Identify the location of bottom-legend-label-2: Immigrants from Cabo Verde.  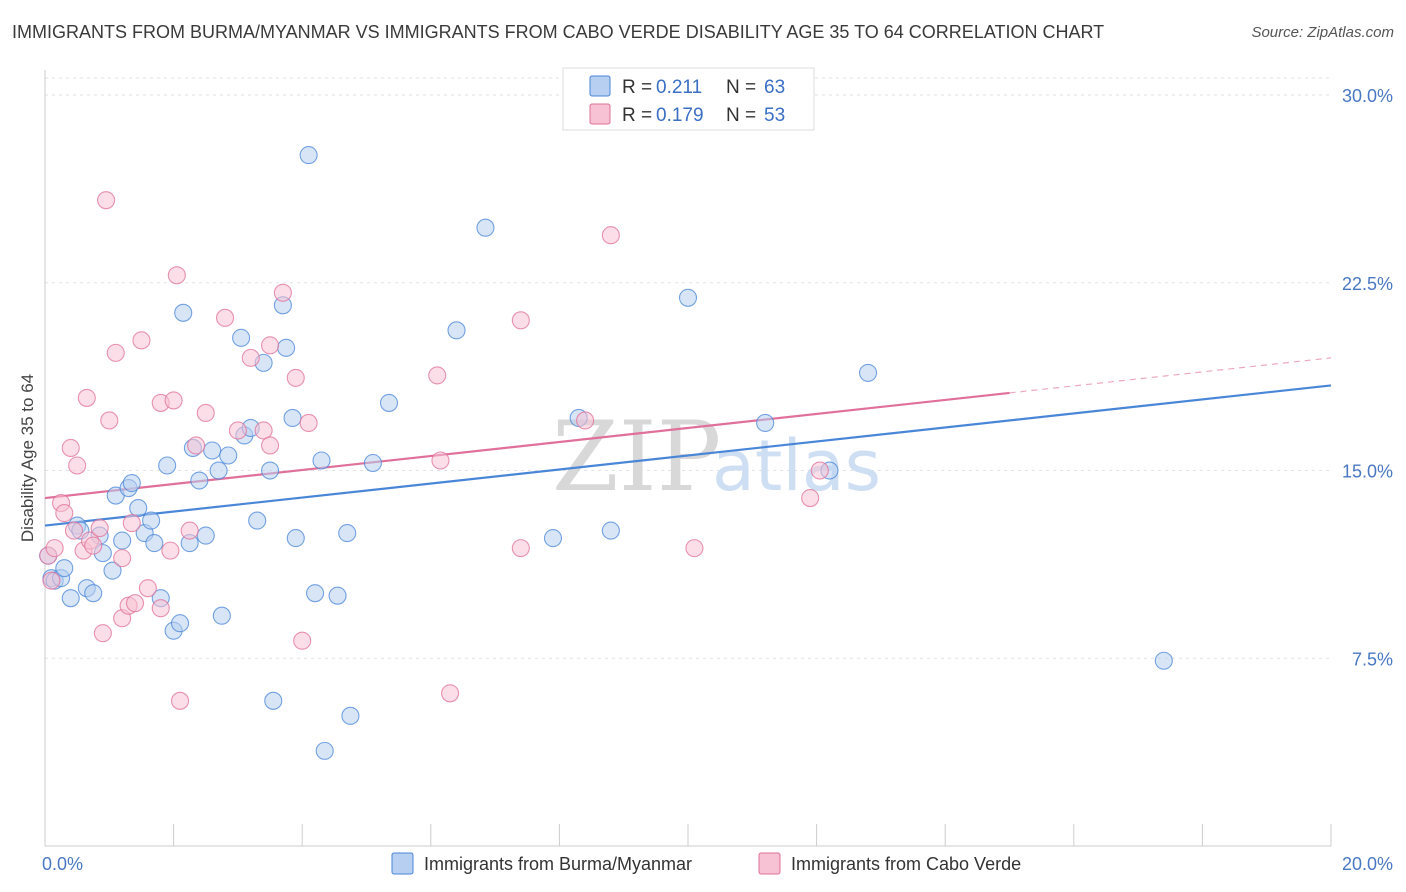
(906, 864).